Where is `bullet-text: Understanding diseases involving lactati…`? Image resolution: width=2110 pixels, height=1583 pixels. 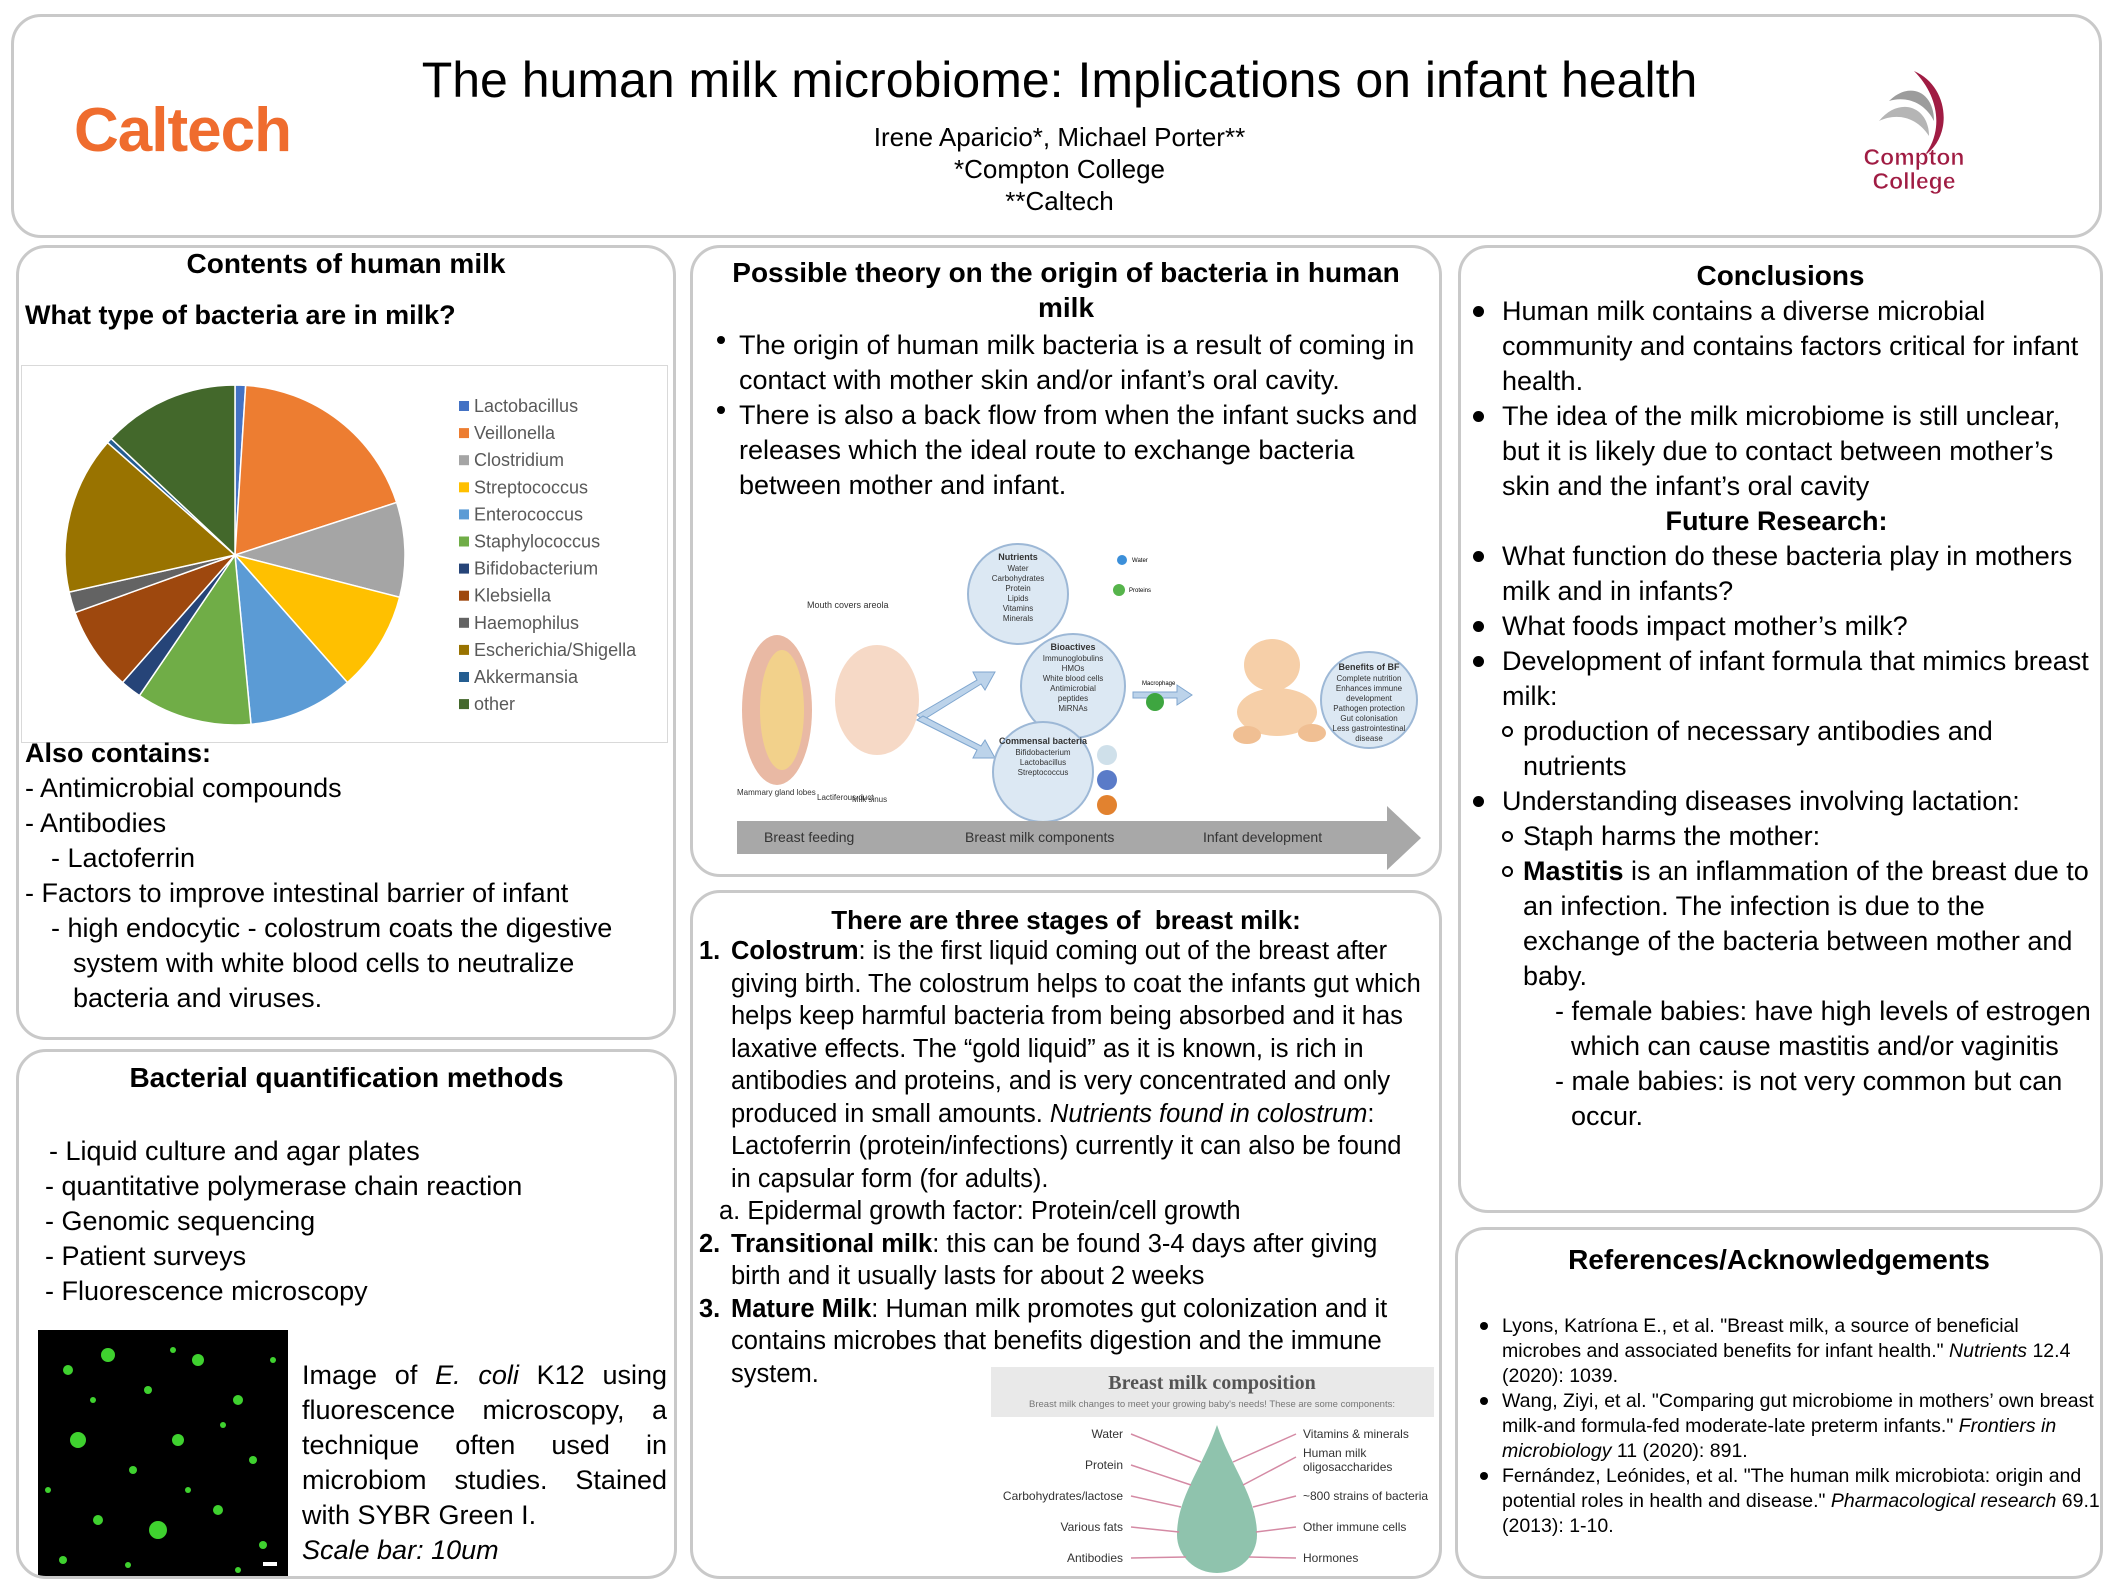 bullet-text: Understanding diseases involving lactati… is located at coordinates (1761, 801).